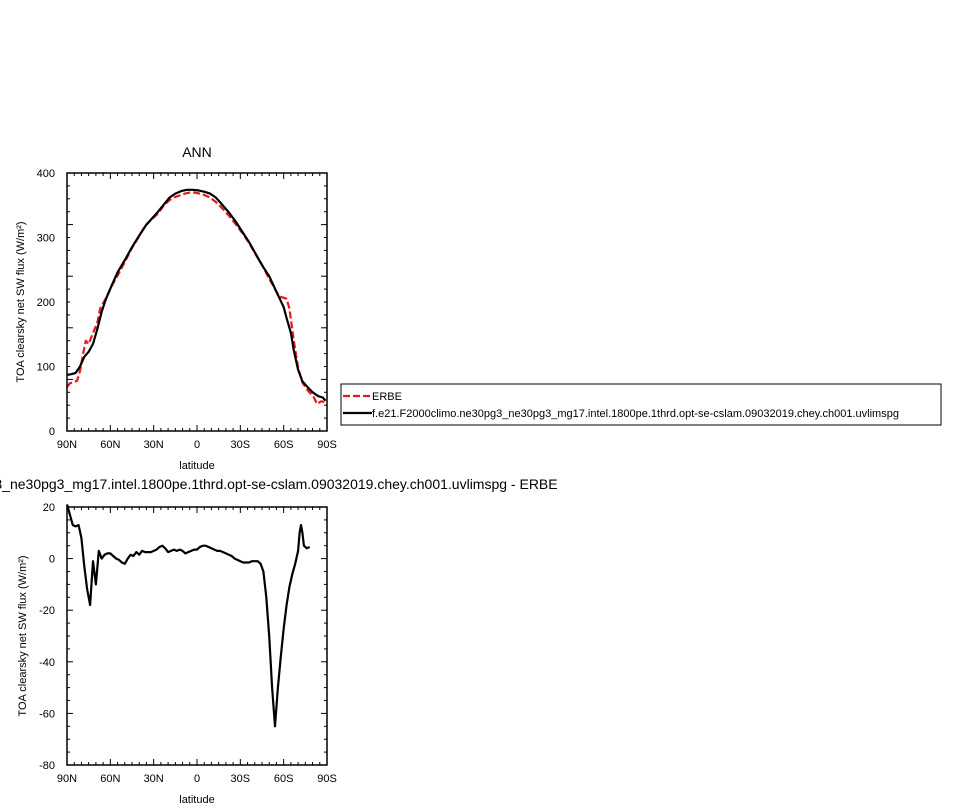  I want to click on series-line-model, so click(196, 295).